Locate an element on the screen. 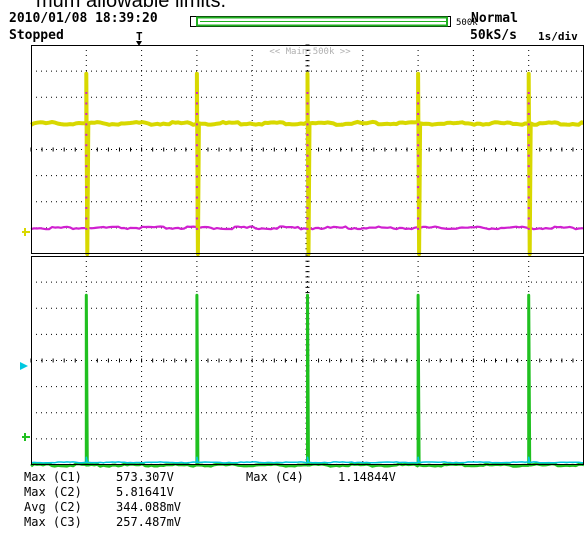 This screenshot has width=584, height=538. measurement-label: Max (C1) is located at coordinates (53, 477).